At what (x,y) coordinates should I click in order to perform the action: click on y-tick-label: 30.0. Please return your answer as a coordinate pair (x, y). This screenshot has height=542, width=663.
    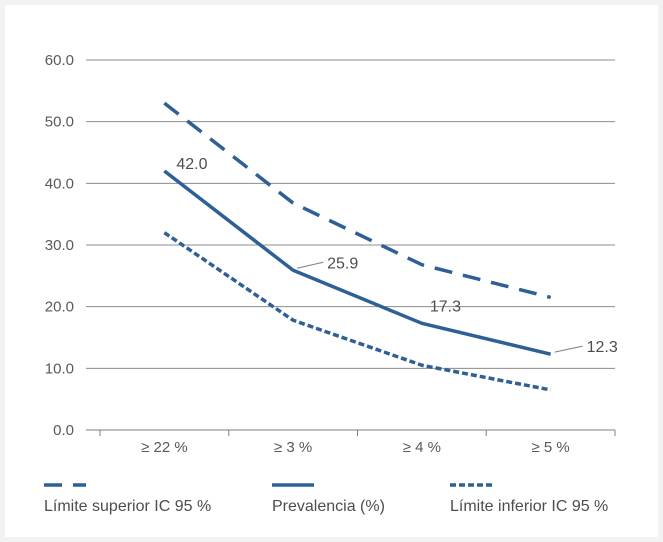
    Looking at the image, I should click on (59, 245).